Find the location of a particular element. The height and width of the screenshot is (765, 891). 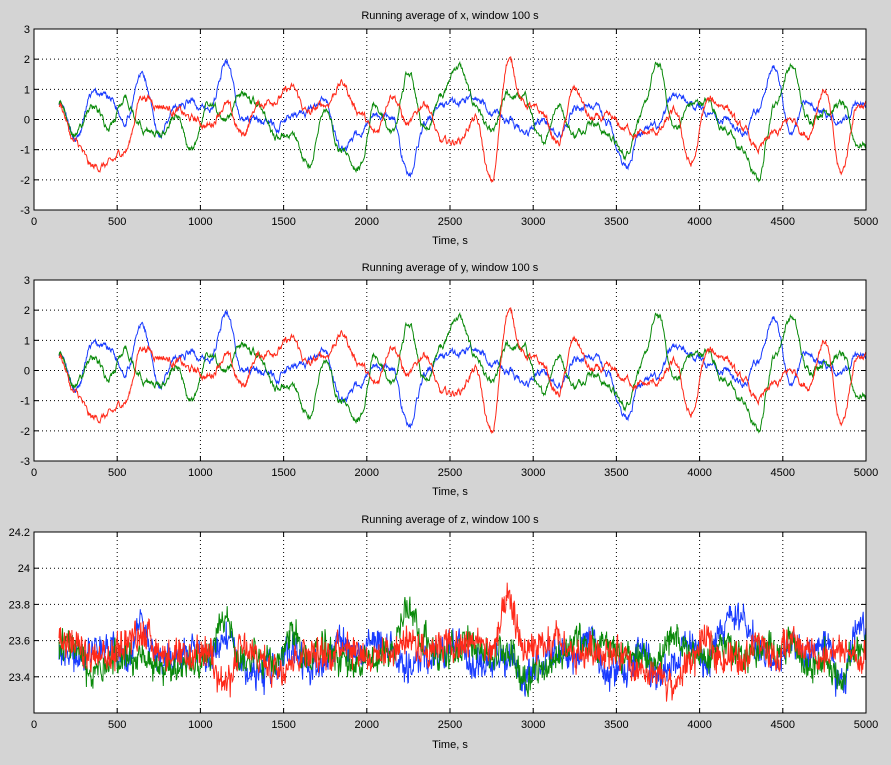

chart-xlabel-y: Time, s is located at coordinates (450, 492).